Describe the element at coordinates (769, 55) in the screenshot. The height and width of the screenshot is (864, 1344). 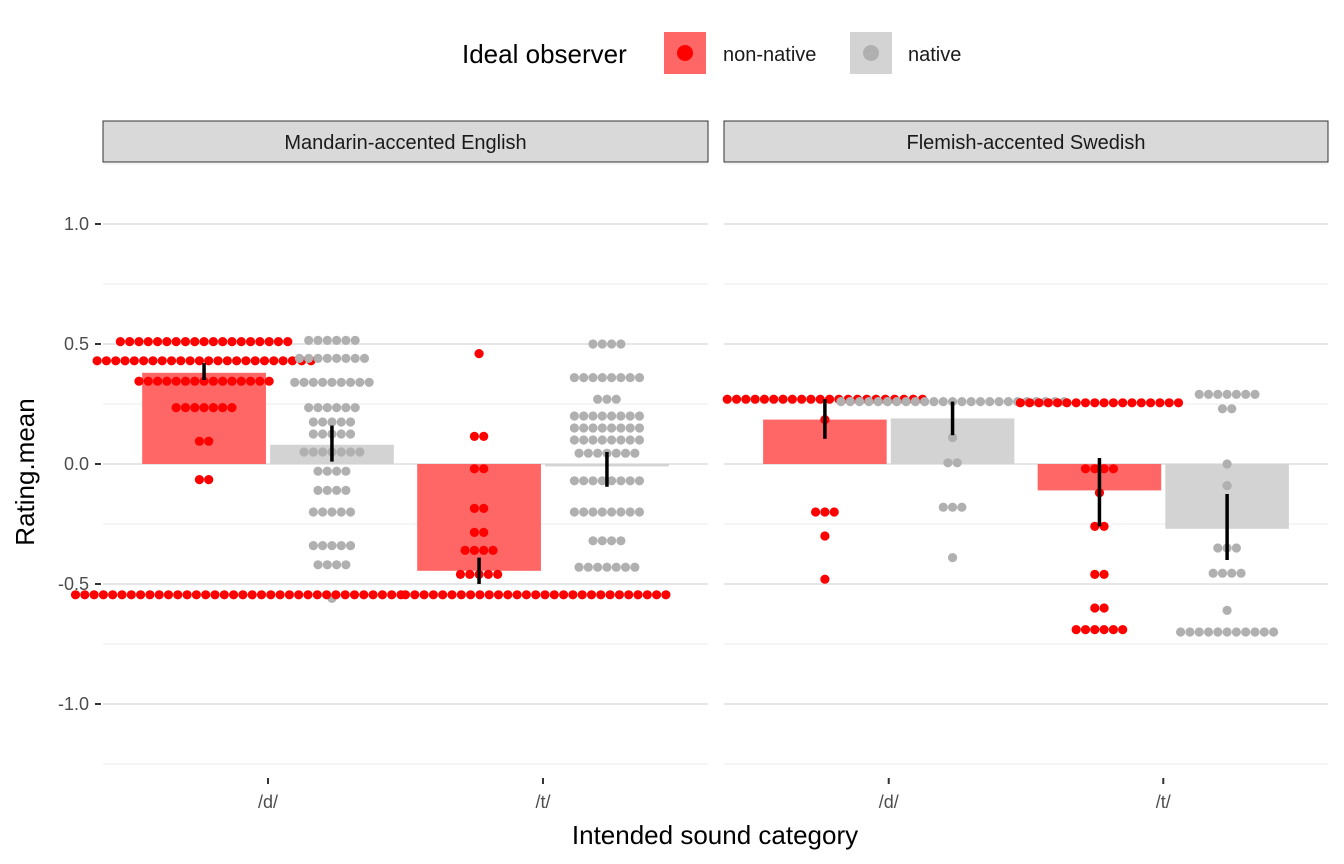
I see `legend-label-non-native: non-native` at that location.